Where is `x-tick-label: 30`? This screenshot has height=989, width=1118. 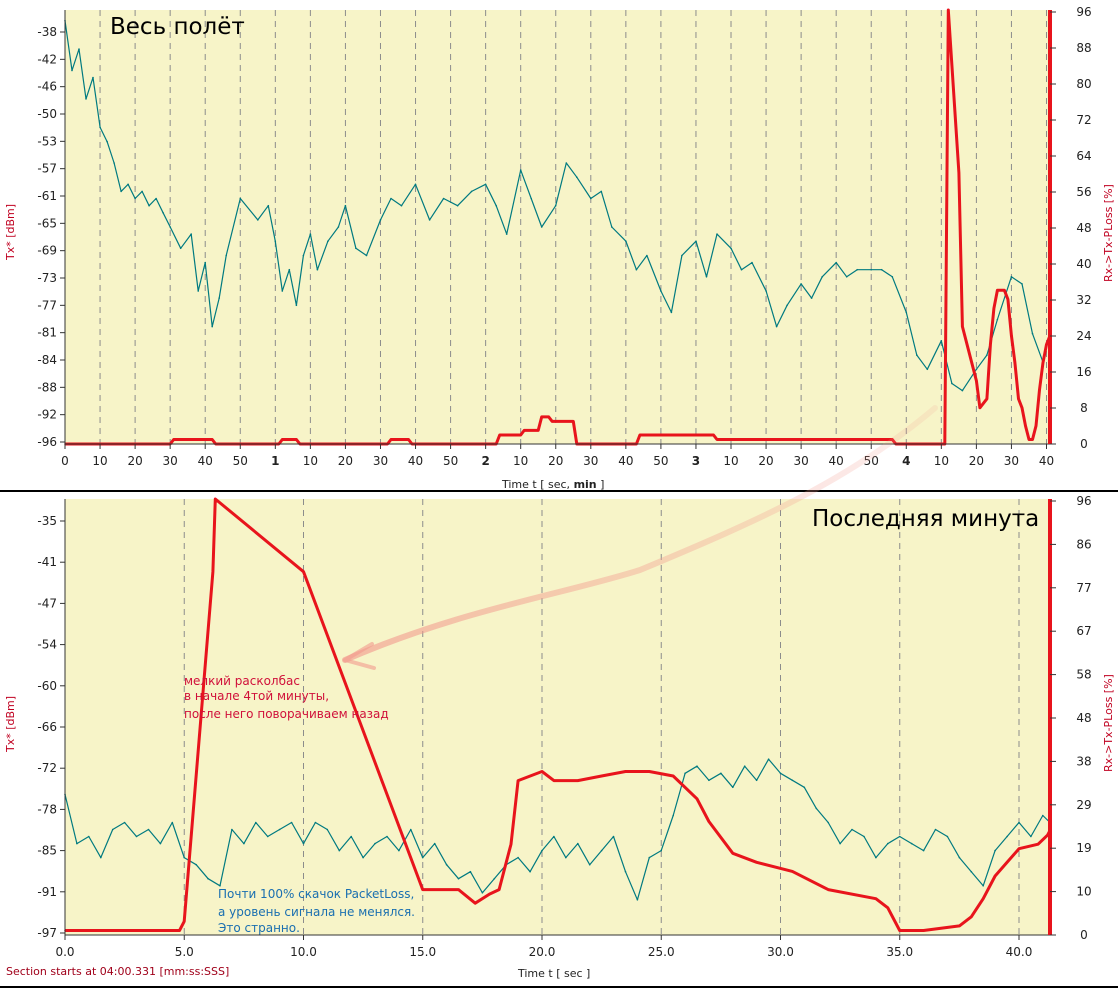 x-tick-label: 30 is located at coordinates (800, 461).